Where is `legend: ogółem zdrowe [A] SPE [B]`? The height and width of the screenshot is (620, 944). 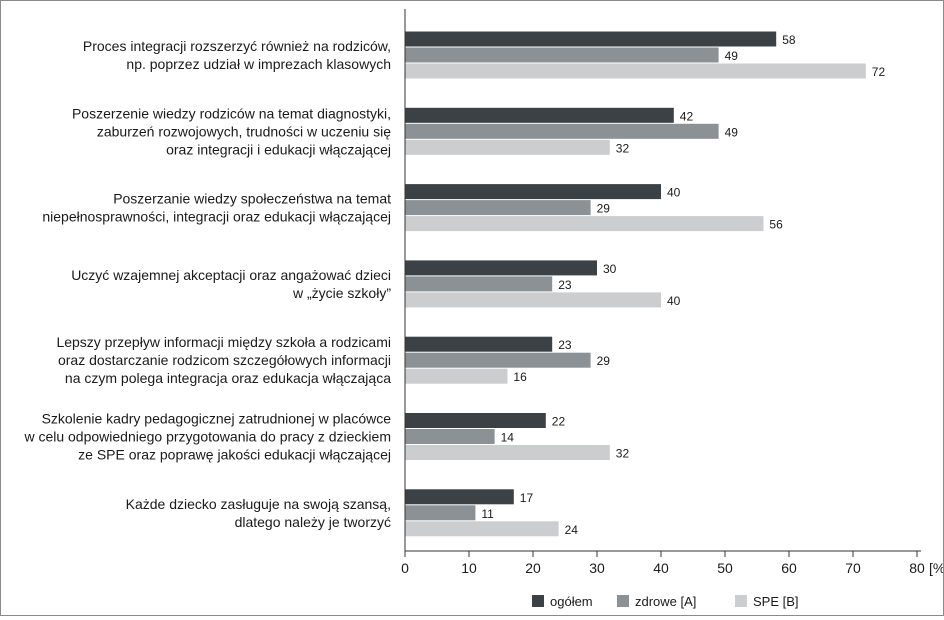
legend: ogółem zdrowe [A] SPE [B] is located at coordinates (665, 601).